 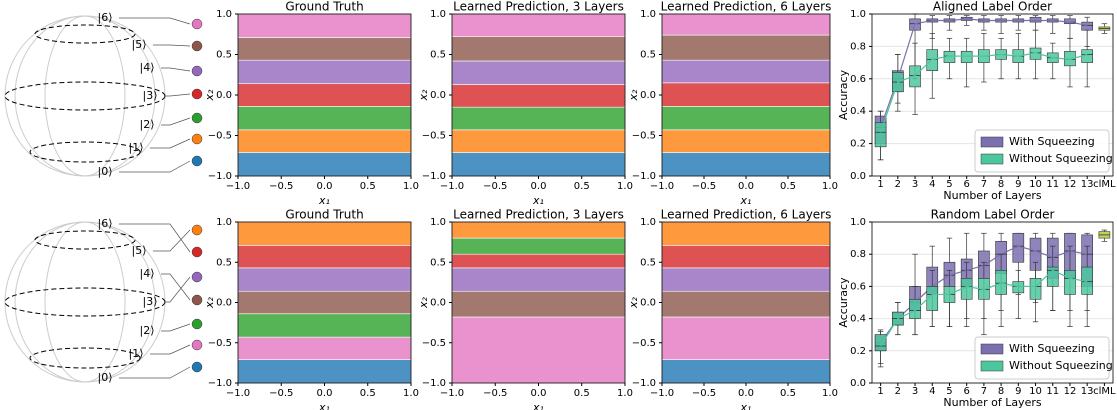 What do you see at coordinates (220, 136) in the screenshot?
I see `y-tick-label: −0.5` at bounding box center [220, 136].